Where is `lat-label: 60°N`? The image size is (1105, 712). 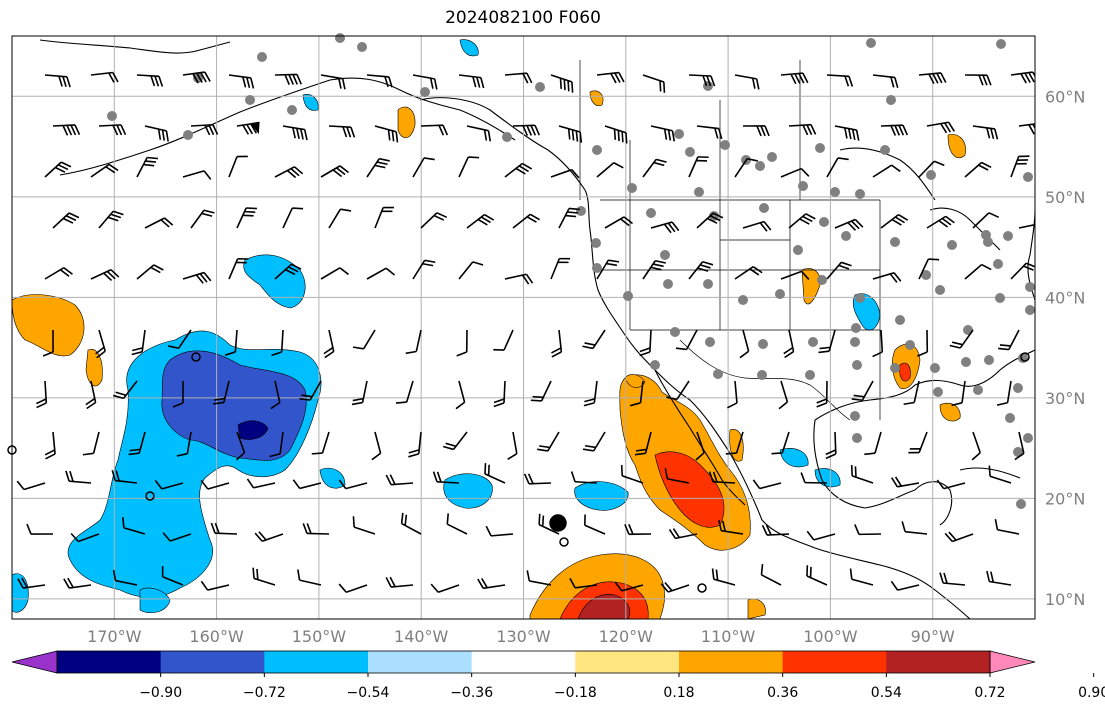
lat-label: 60°N is located at coordinates (1065, 96).